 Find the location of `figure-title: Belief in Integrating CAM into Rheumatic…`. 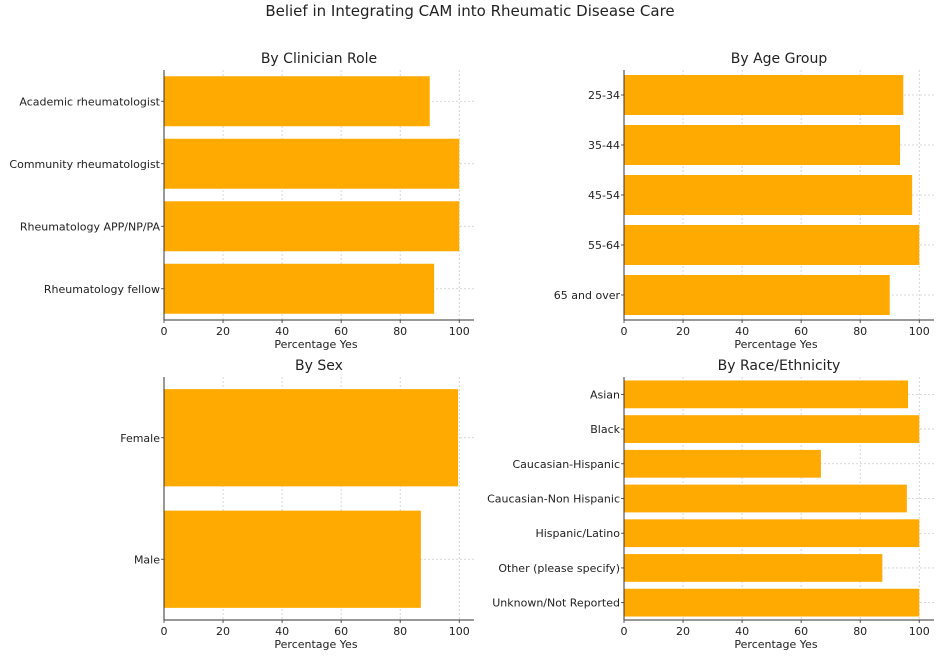

figure-title: Belief in Integrating CAM into Rheumatic… is located at coordinates (469, 11).